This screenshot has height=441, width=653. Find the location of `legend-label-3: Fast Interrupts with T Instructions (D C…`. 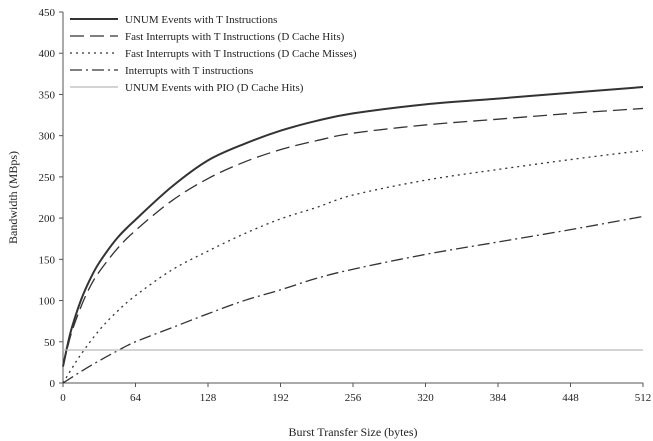

legend-label-3: Fast Interrupts with T Instructions (D C… is located at coordinates (241, 54).